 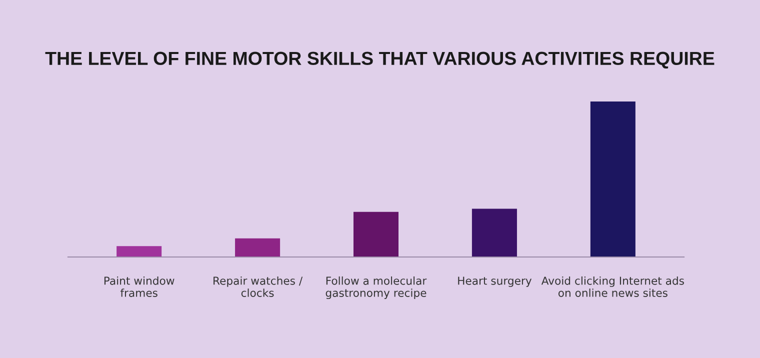 I want to click on x-tick-label: Follow a molecular gastronomy recipe, so click(x=376, y=288).